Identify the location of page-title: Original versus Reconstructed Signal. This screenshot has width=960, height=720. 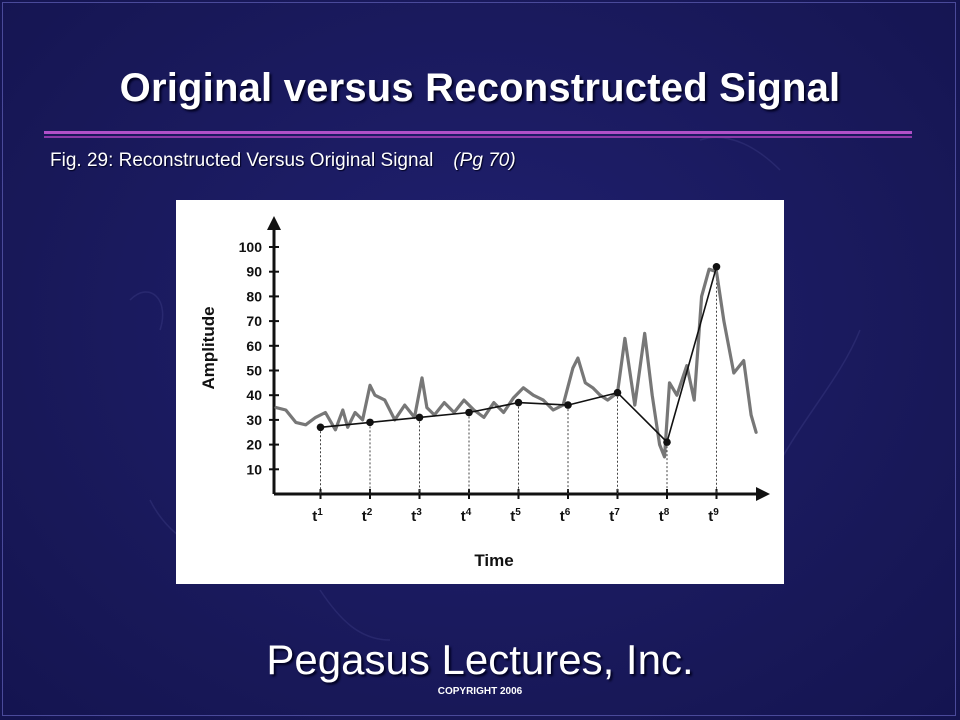
(480, 88).